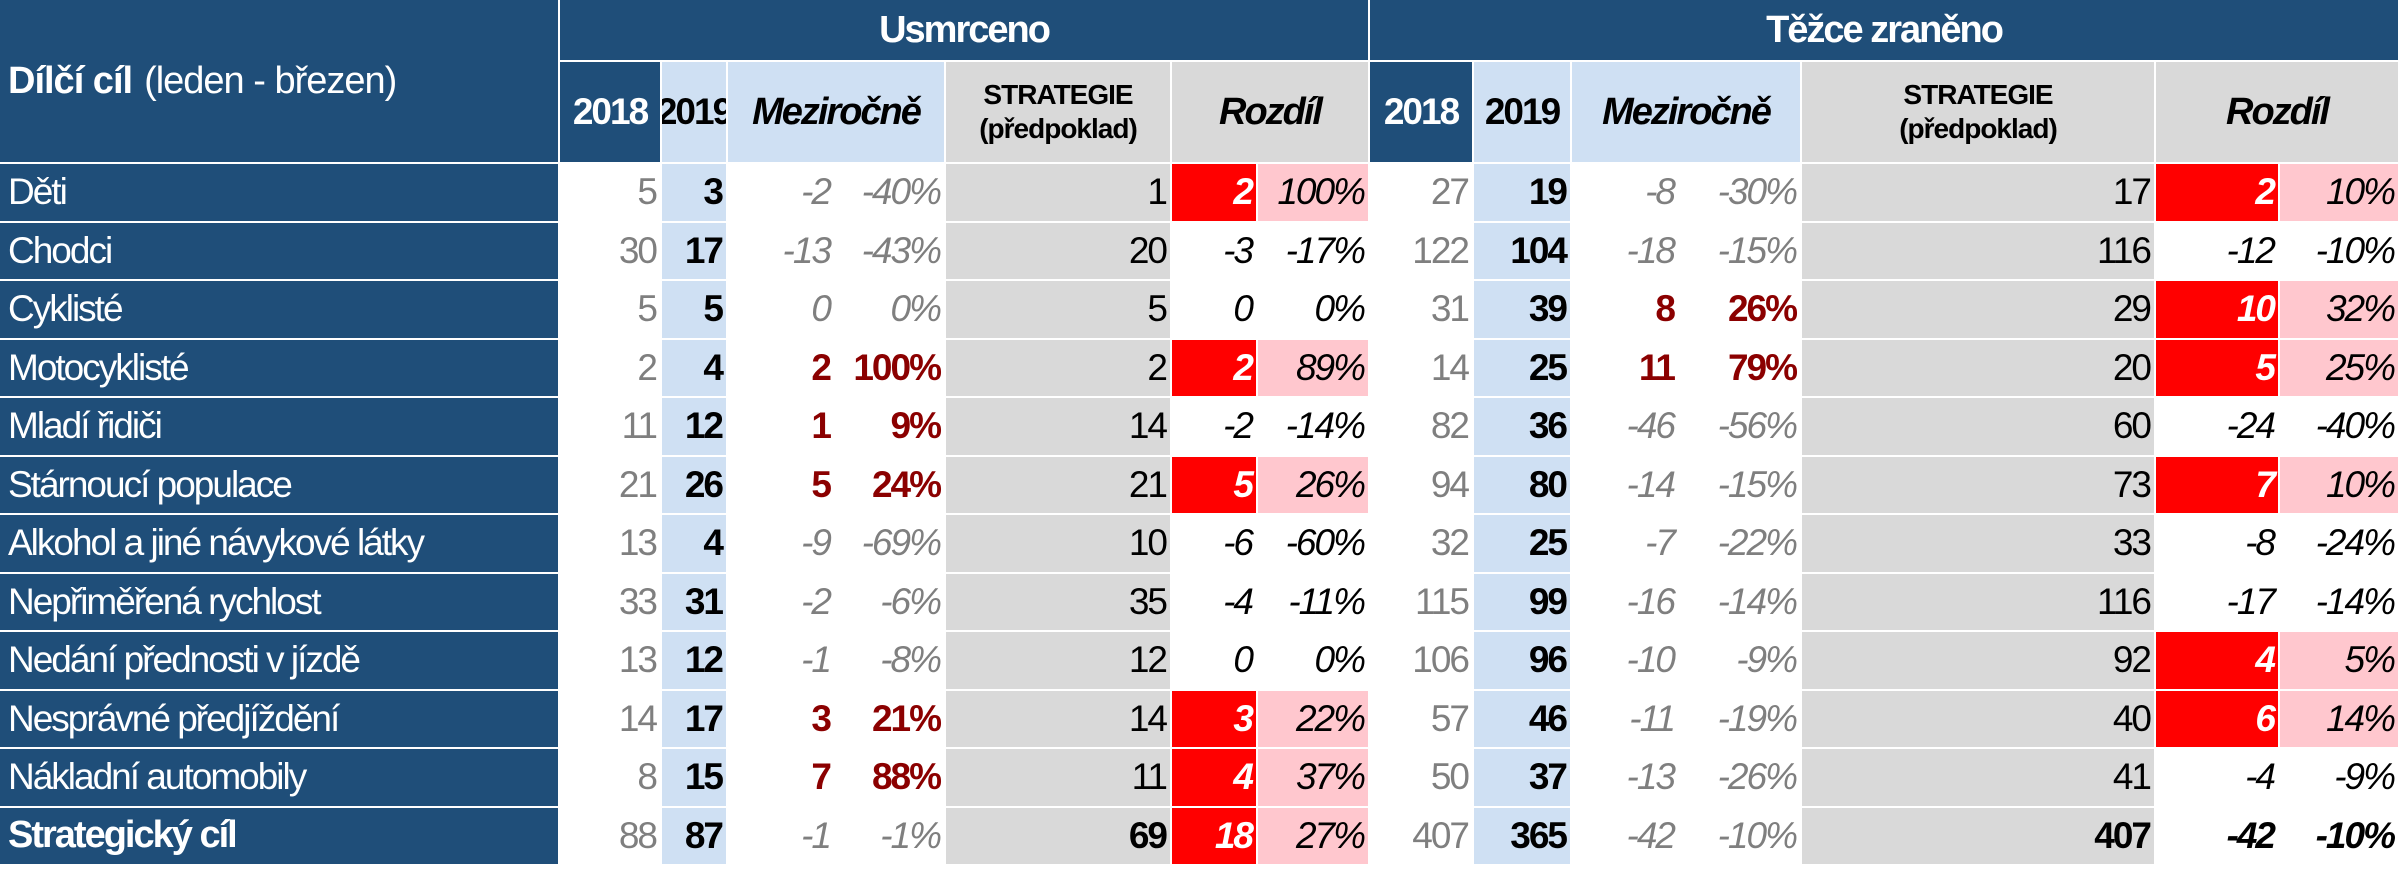 This screenshot has width=2400, height=872. I want to click on killed-2018: 21, so click(611, 485).